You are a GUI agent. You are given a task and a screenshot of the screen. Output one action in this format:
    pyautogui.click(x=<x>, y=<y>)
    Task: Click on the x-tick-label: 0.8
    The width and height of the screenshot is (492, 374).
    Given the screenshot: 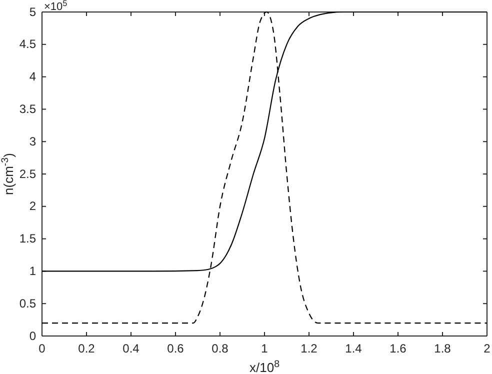 What is the action you would take?
    pyautogui.click(x=220, y=349)
    